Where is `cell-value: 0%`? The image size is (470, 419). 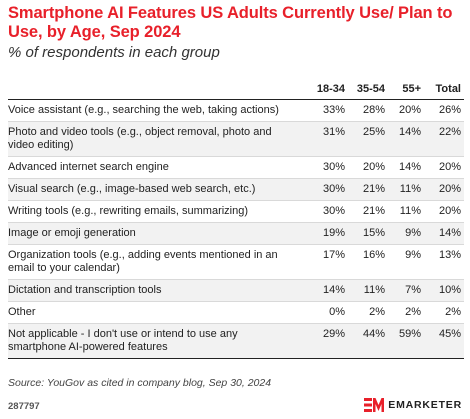 cell-value: 0% is located at coordinates (326, 312).